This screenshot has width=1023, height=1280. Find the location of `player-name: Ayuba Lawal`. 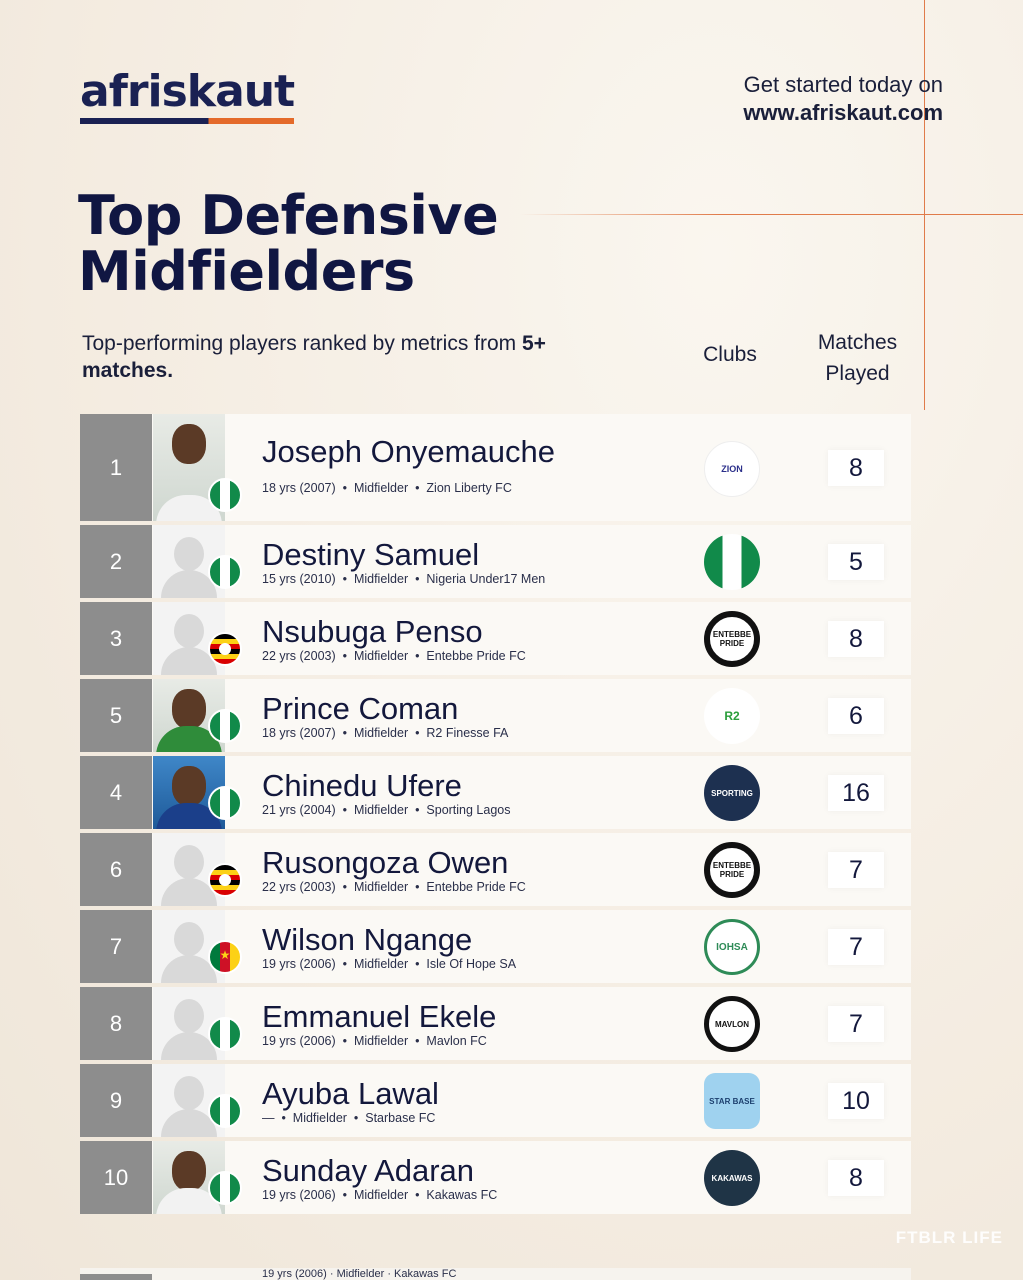

player-name: Ayuba Lawal is located at coordinates (350, 1093).